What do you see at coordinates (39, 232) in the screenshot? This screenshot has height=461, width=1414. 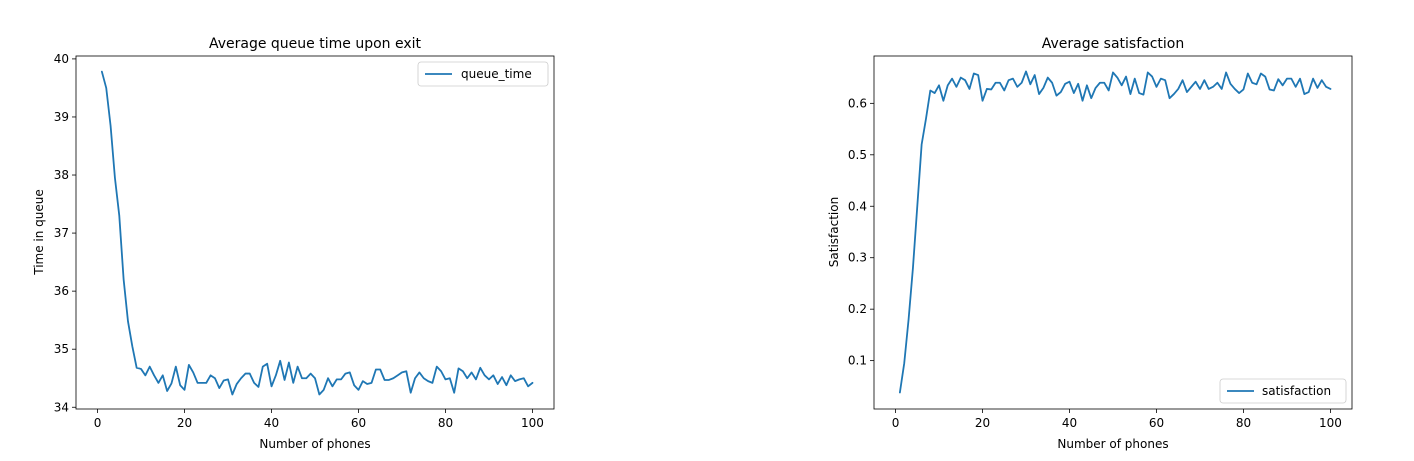 I see `queue-y-axis-label: Time in queue` at bounding box center [39, 232].